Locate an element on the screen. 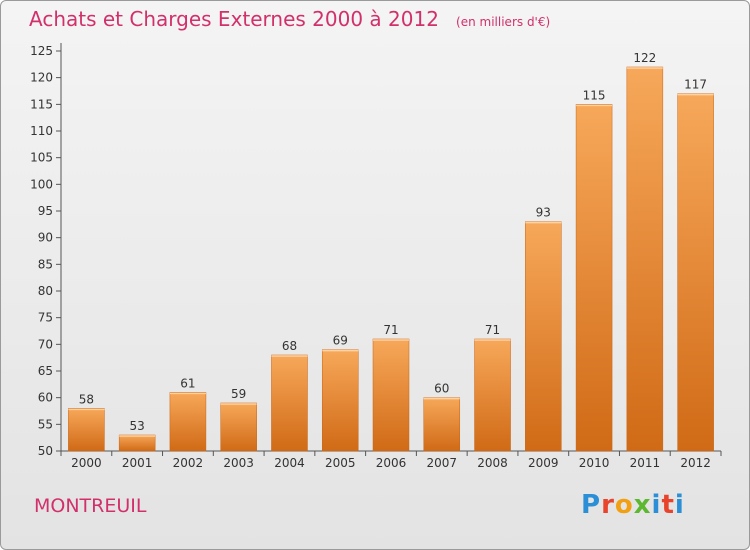  y-tick-label: 110 is located at coordinates (41, 131).